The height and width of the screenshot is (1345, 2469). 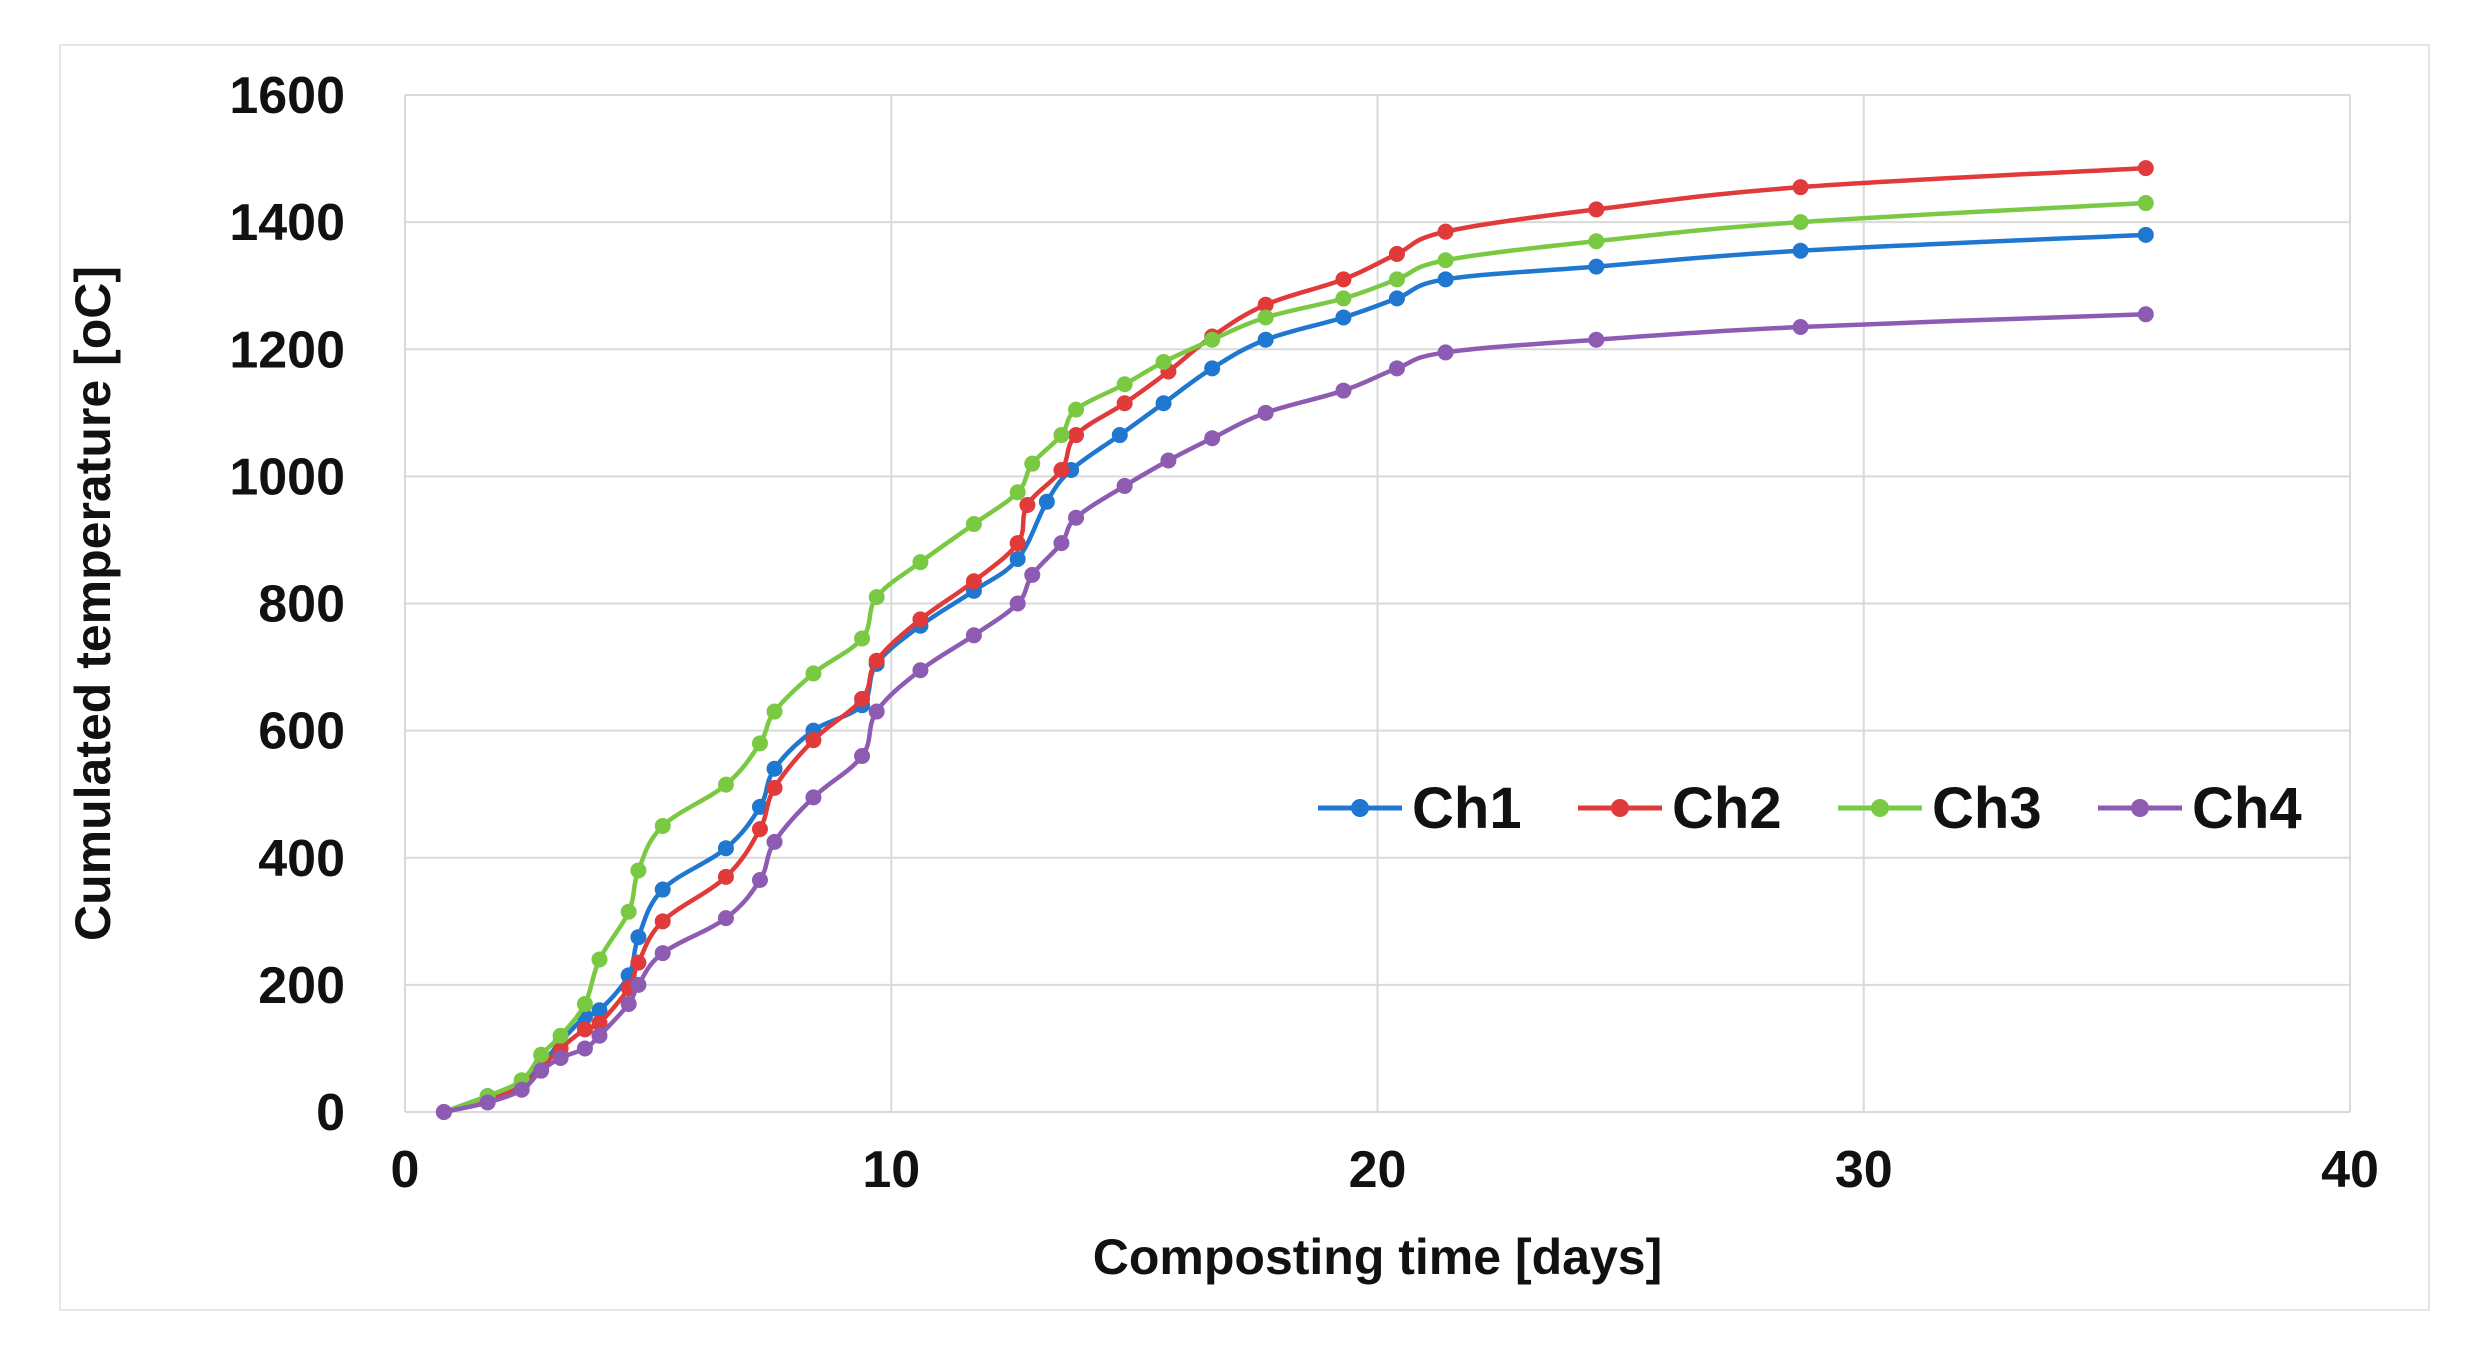 What do you see at coordinates (1360, 808) in the screenshot?
I see `legend-marker-ch1` at bounding box center [1360, 808].